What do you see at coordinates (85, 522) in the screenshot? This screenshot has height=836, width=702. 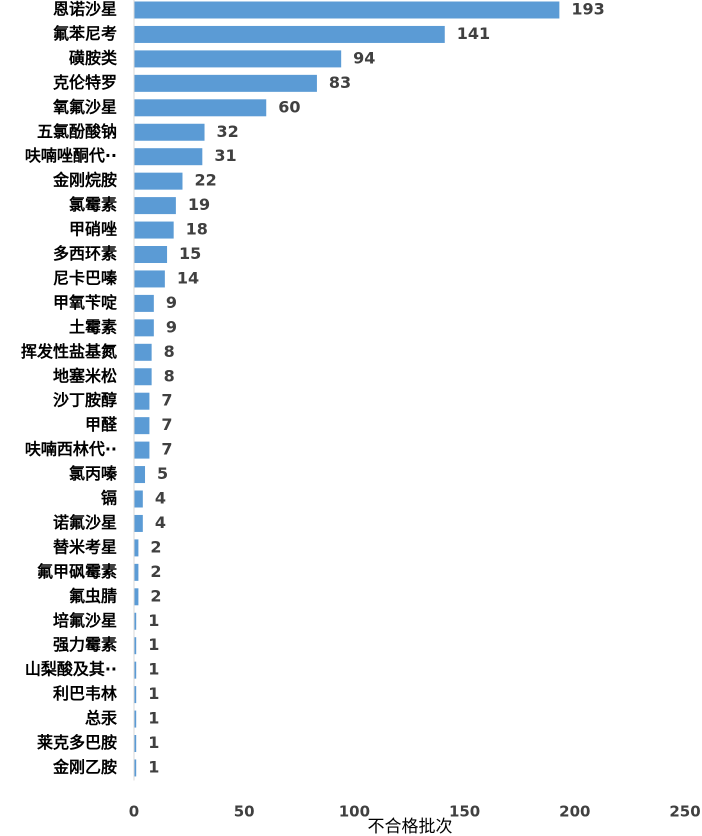 I see `category-label: 诺氟沙星` at bounding box center [85, 522].